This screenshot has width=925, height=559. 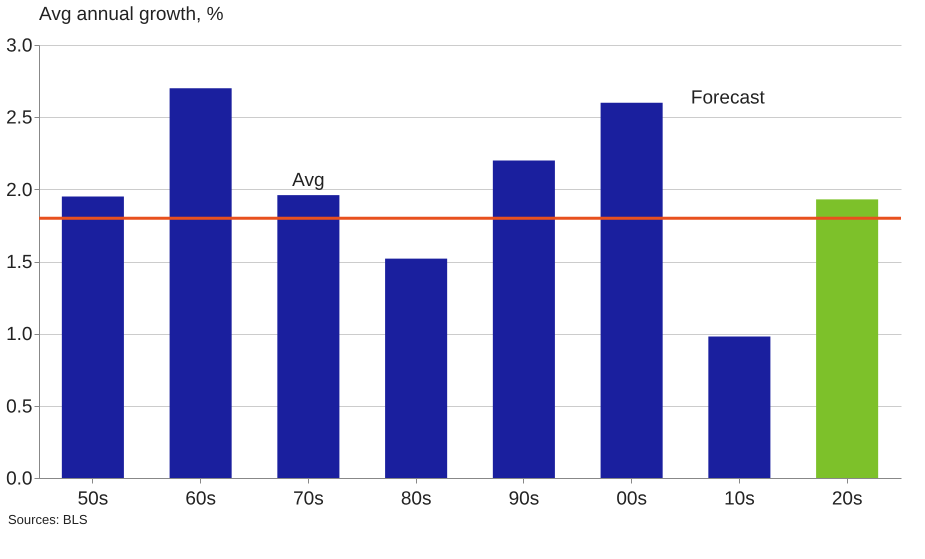 I want to click on y-tick-label: 1.0, so click(x=19, y=335).